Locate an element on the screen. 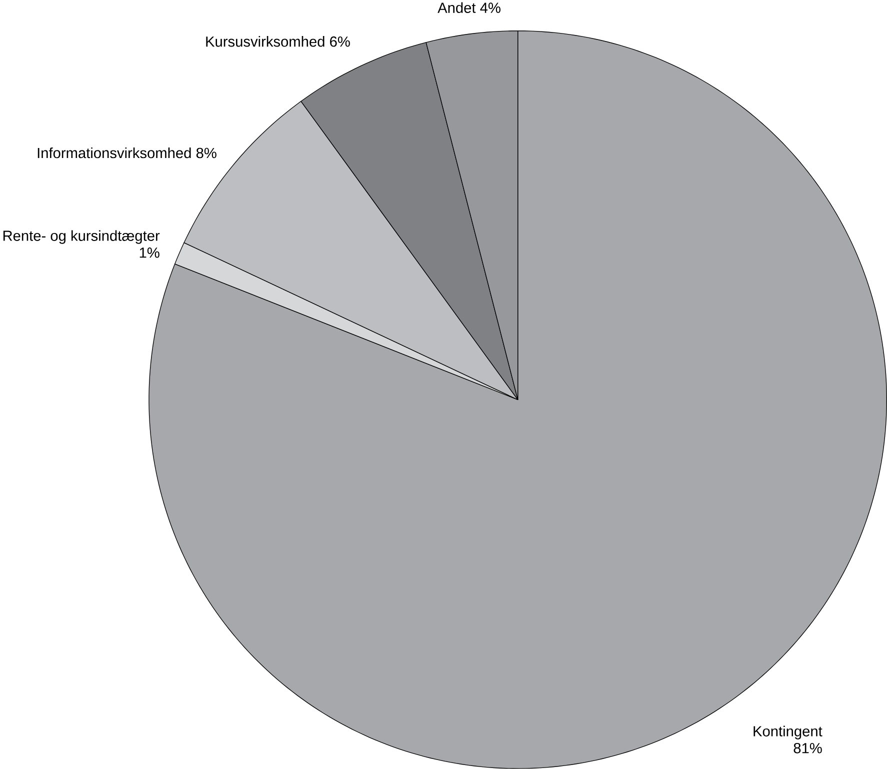 This screenshot has width=887, height=769. slice-label: Kontingent is located at coordinates (788, 733).